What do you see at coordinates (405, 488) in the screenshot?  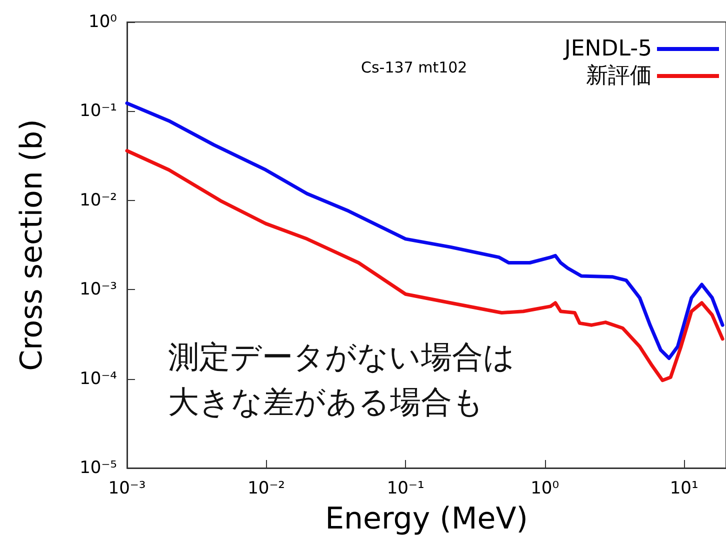 I see `x-tick-label: 10⁻¹` at bounding box center [405, 488].